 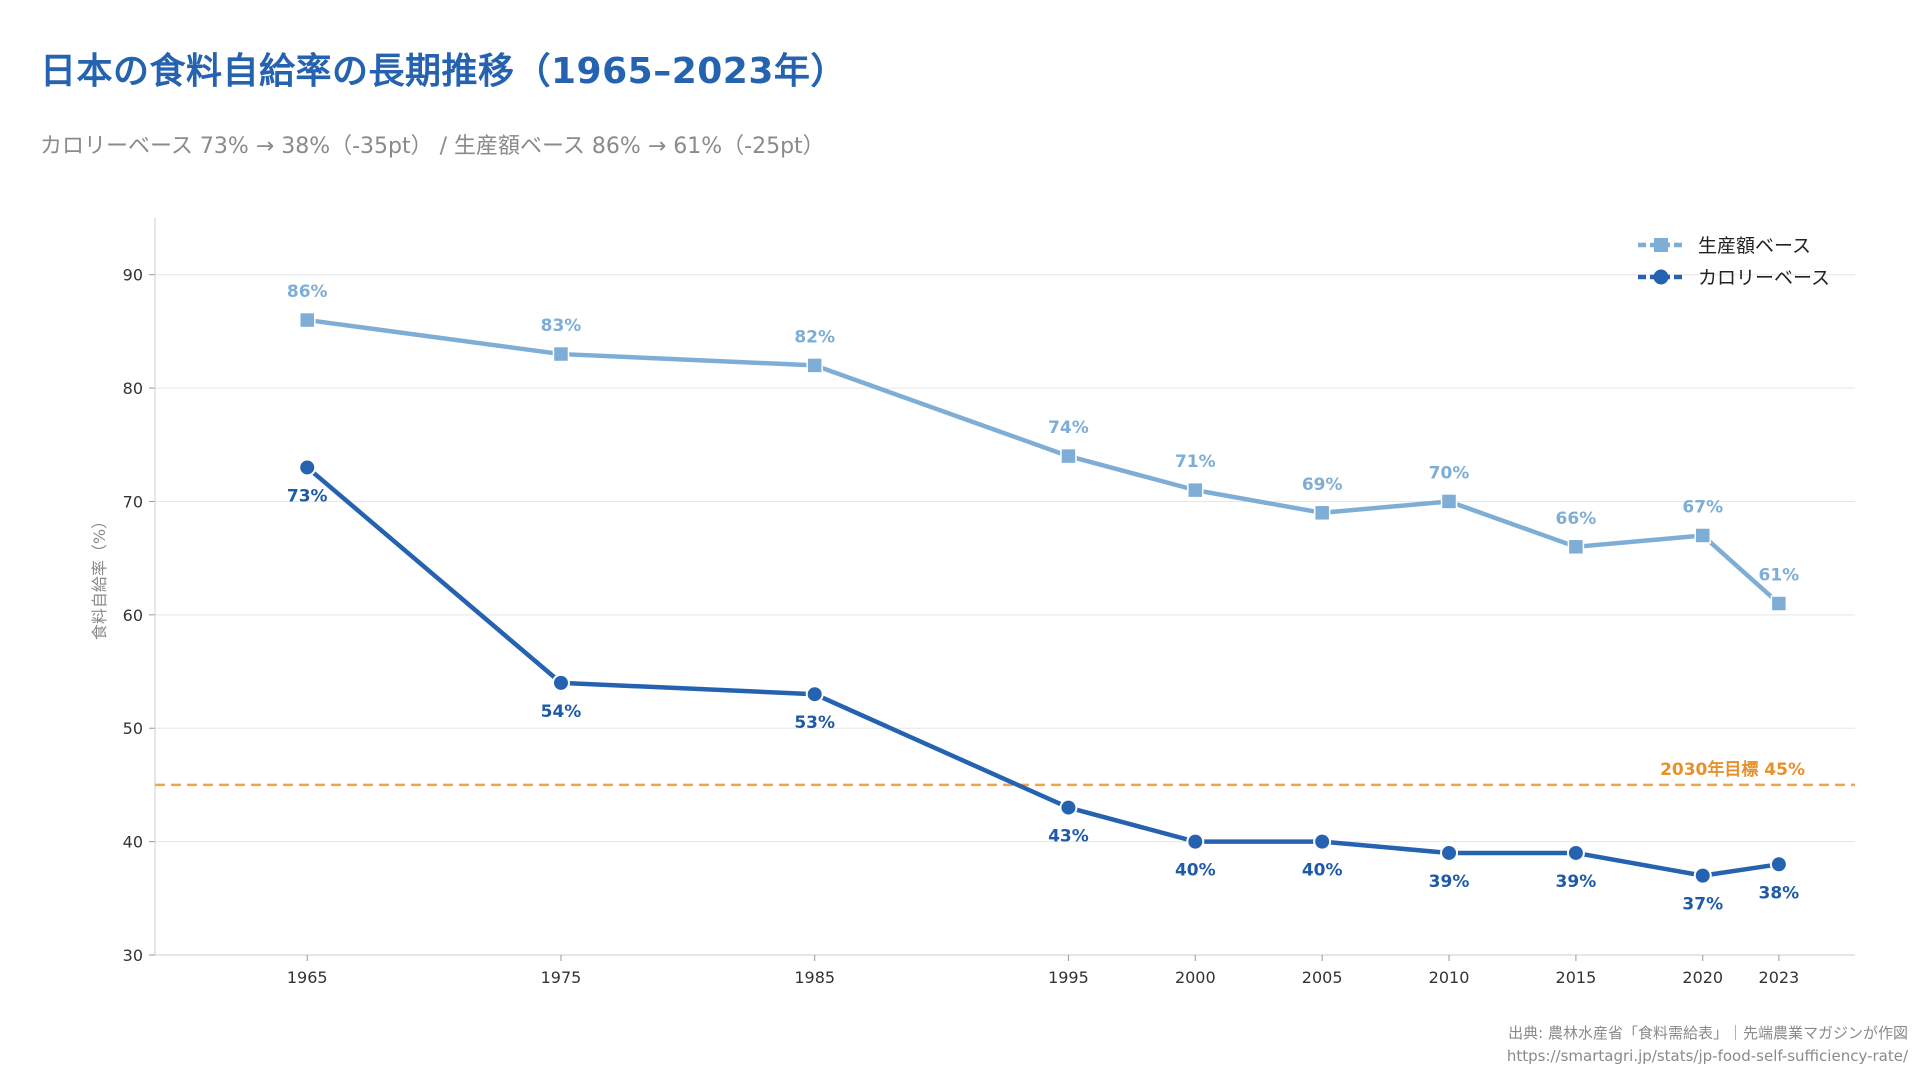 What do you see at coordinates (99, 576) in the screenshot?
I see `y-axis-title: 食料自給率（%）` at bounding box center [99, 576].